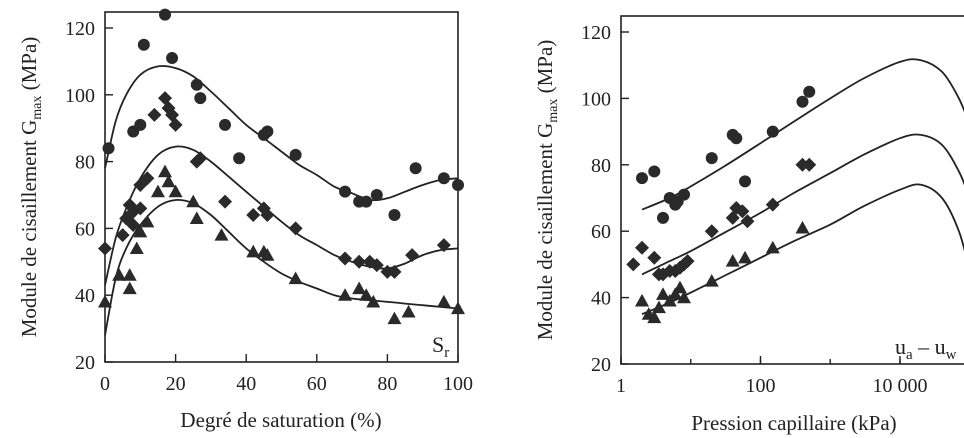  What do you see at coordinates (545, 232) in the screenshot?
I see `capillary-pressure-chart-y-axis-label-main: Module de cisaillement G` at bounding box center [545, 232].